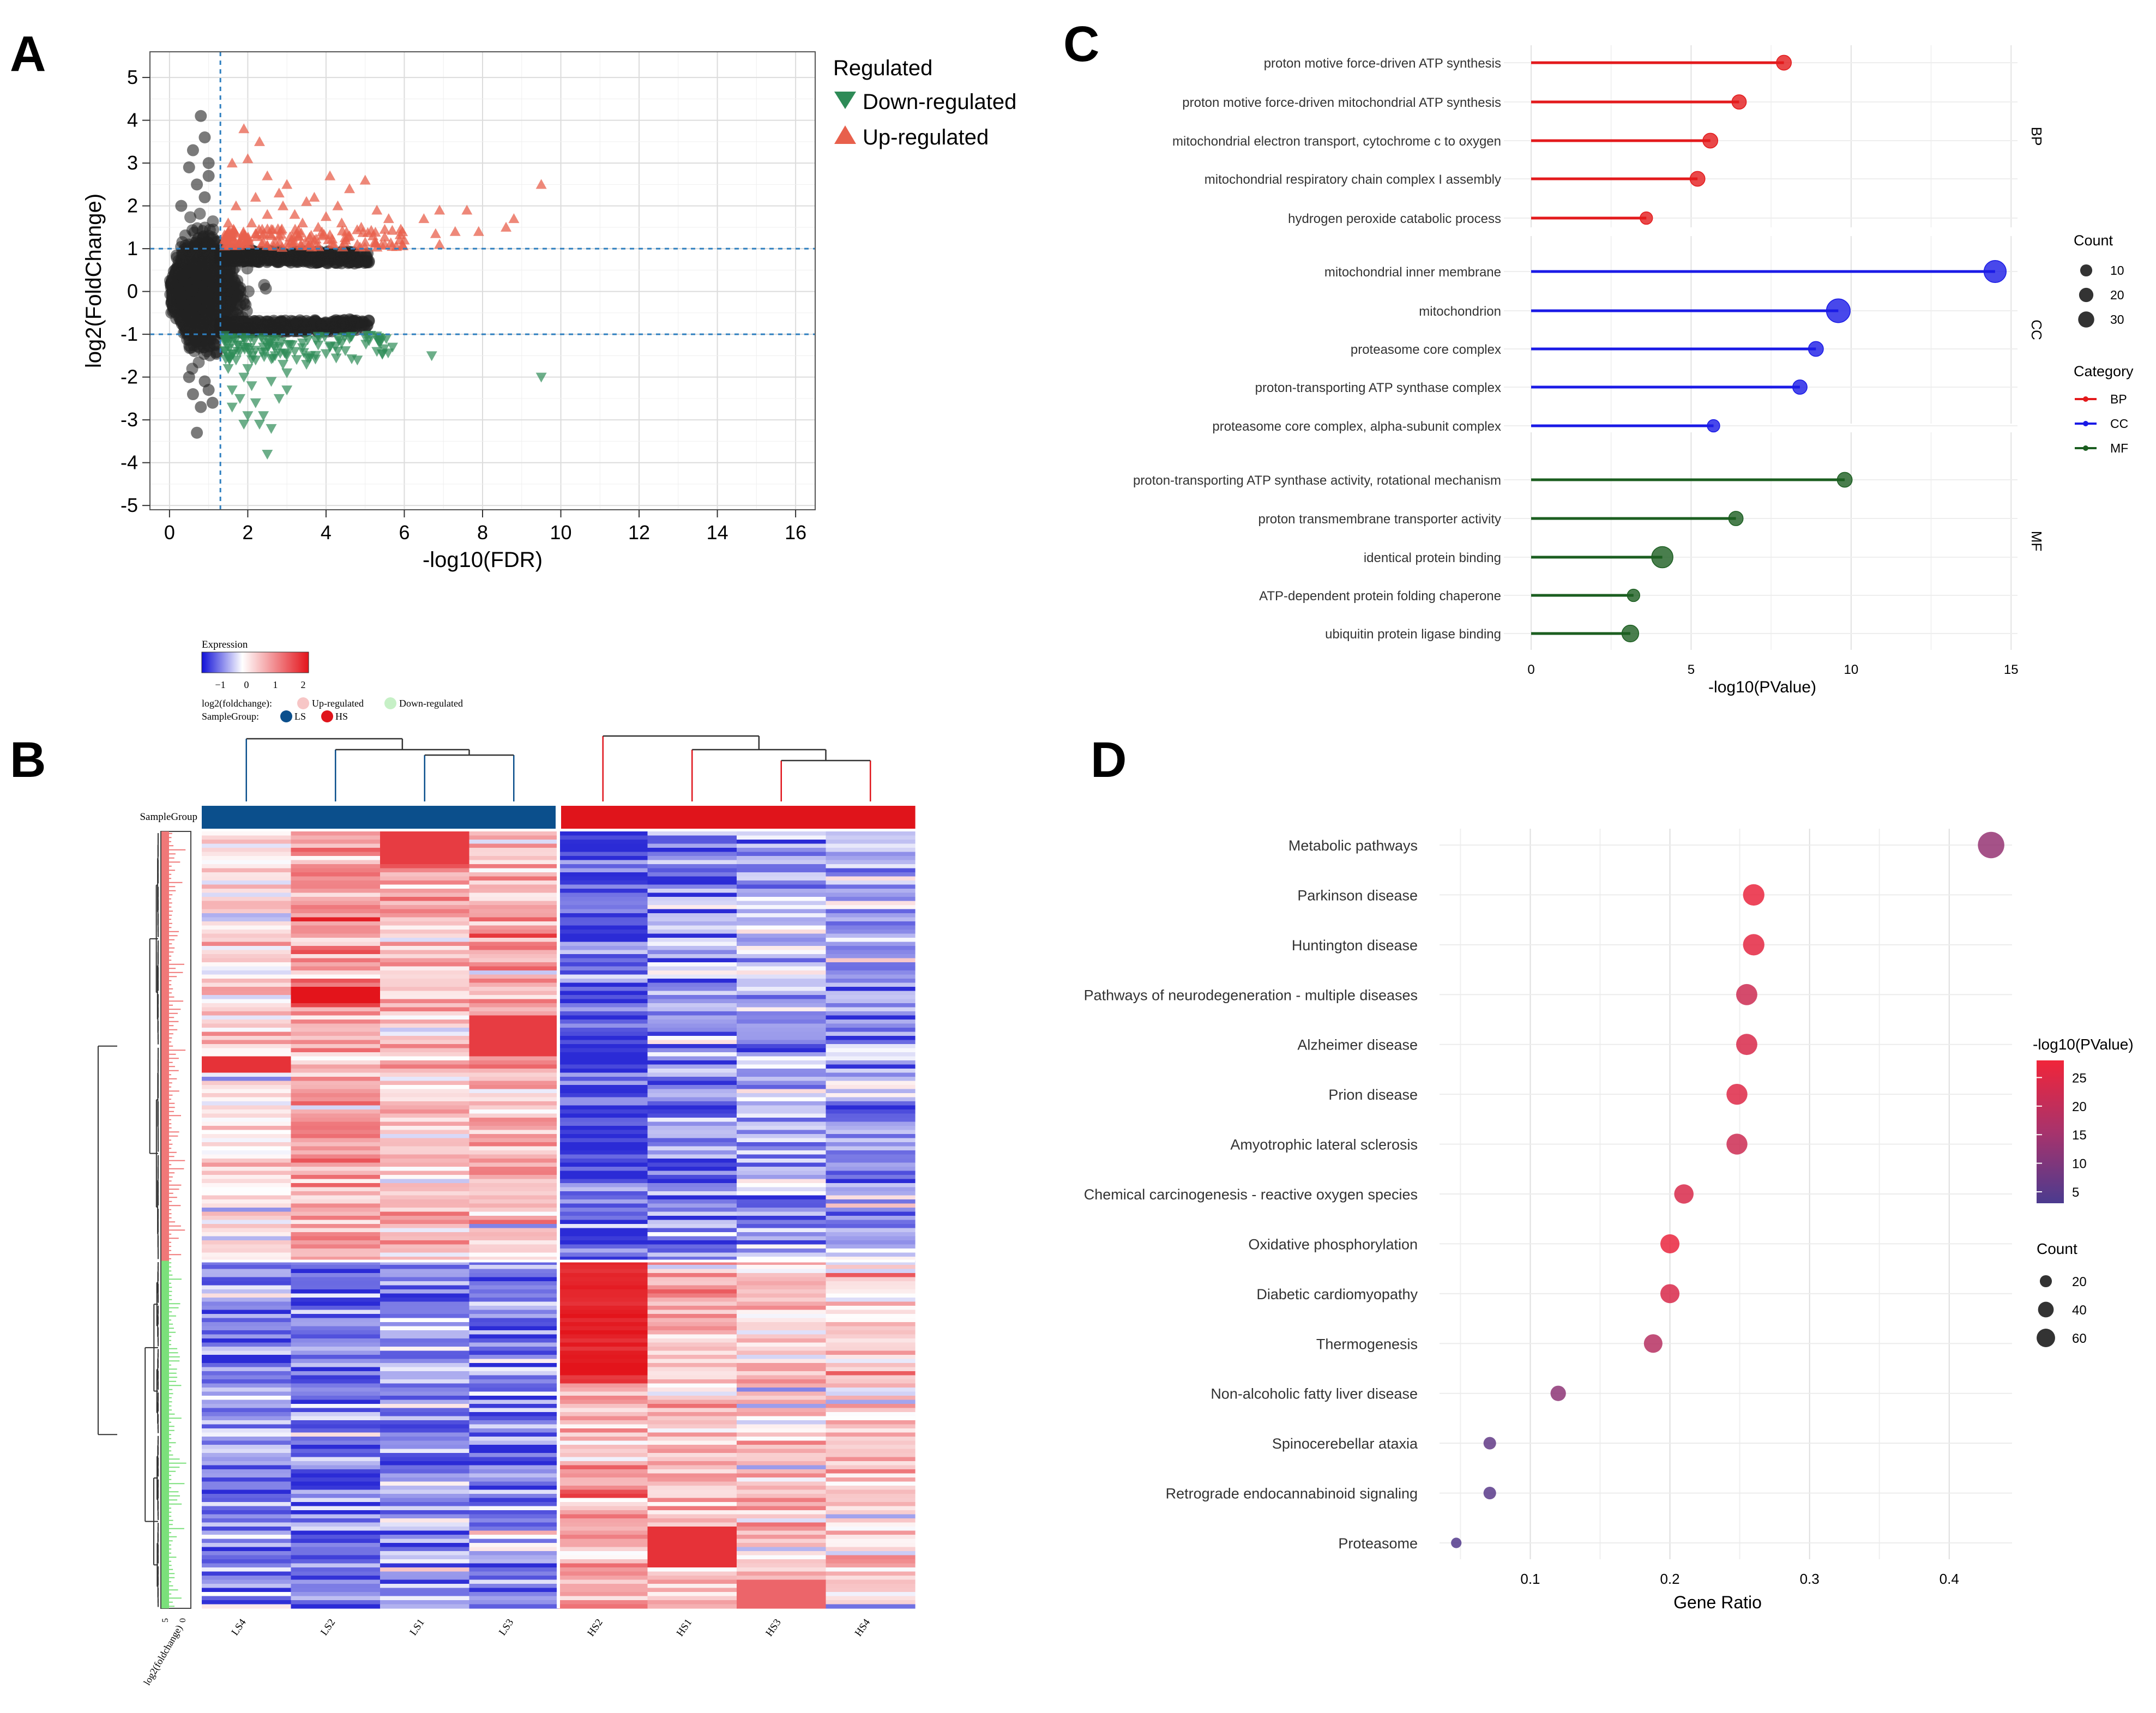 This screenshot has width=2156, height=1713. I want to click on expression-color-scale, so click(255, 663).